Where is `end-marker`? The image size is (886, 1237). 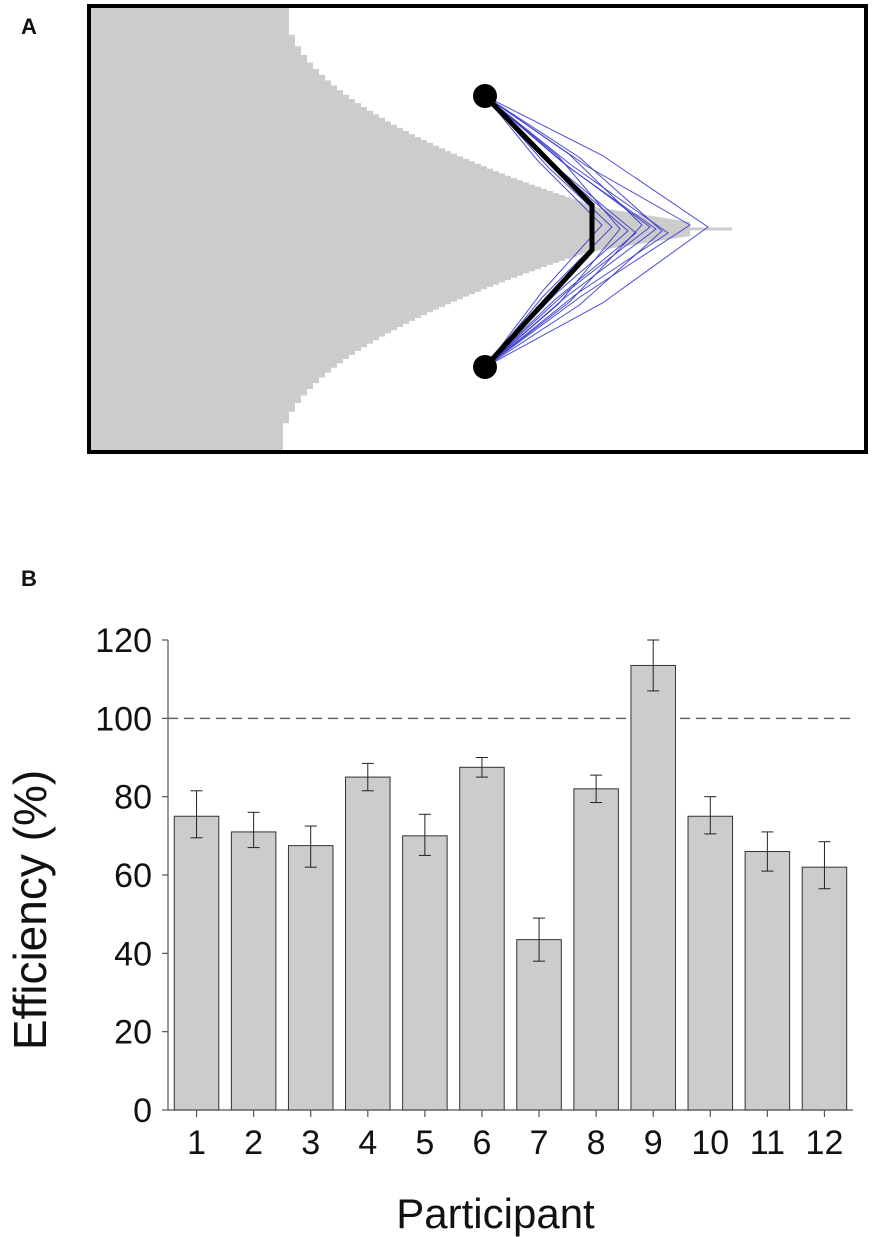 end-marker is located at coordinates (485, 367).